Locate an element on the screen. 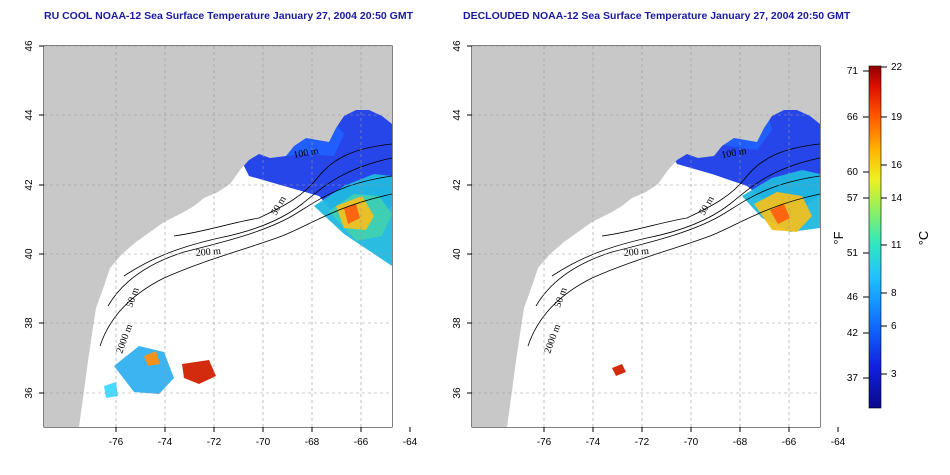  celsius-tick-label: 6 is located at coordinates (894, 326).